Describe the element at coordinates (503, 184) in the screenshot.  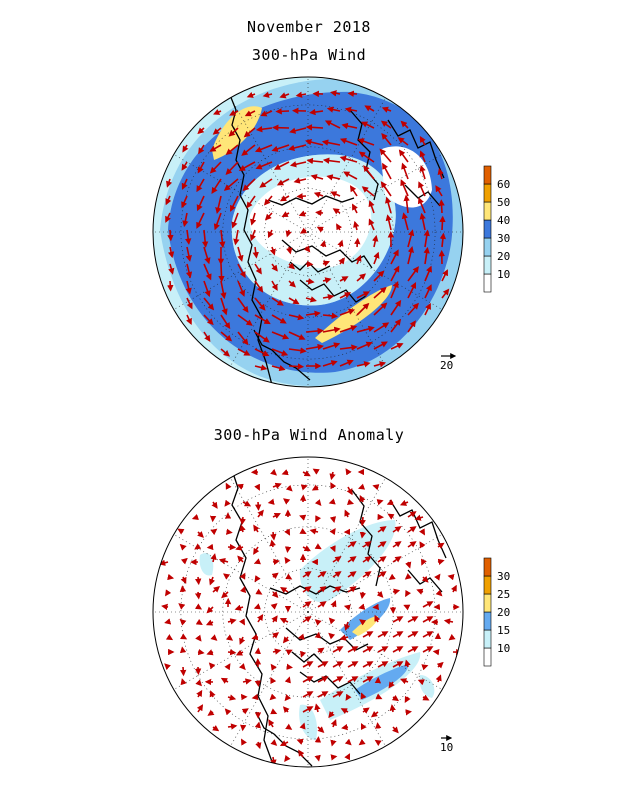
I see `panel1-colorbar-tick-label: 60` at that location.